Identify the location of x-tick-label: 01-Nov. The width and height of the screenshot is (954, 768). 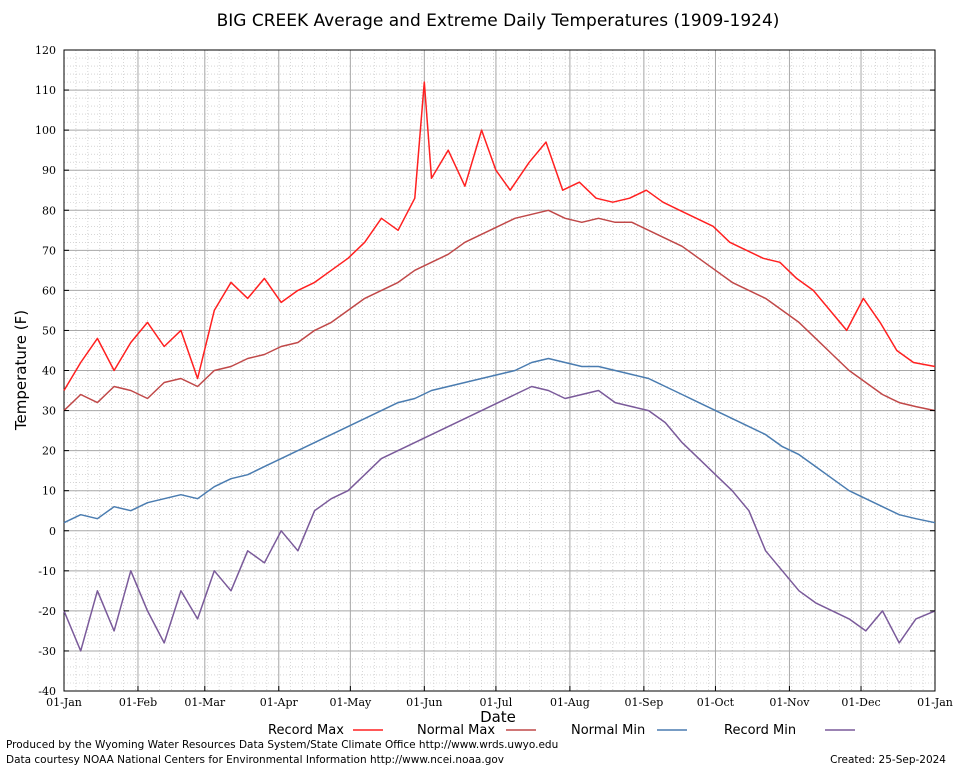
(789, 702).